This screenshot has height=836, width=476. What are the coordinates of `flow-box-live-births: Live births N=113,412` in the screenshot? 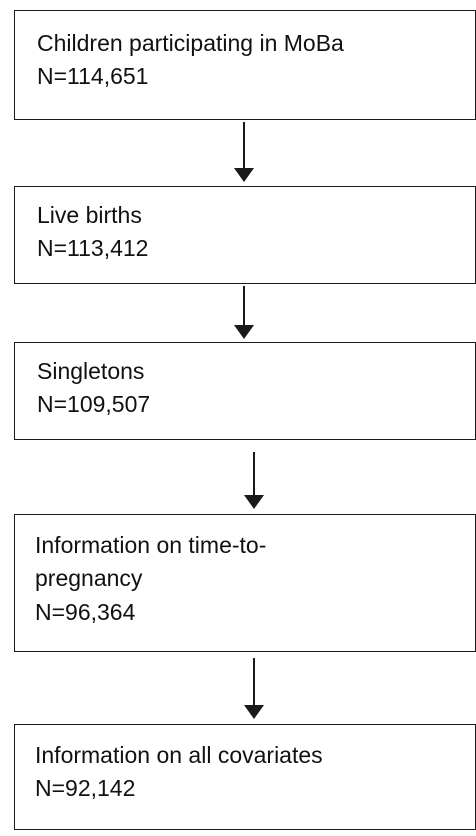 It's located at (245, 235).